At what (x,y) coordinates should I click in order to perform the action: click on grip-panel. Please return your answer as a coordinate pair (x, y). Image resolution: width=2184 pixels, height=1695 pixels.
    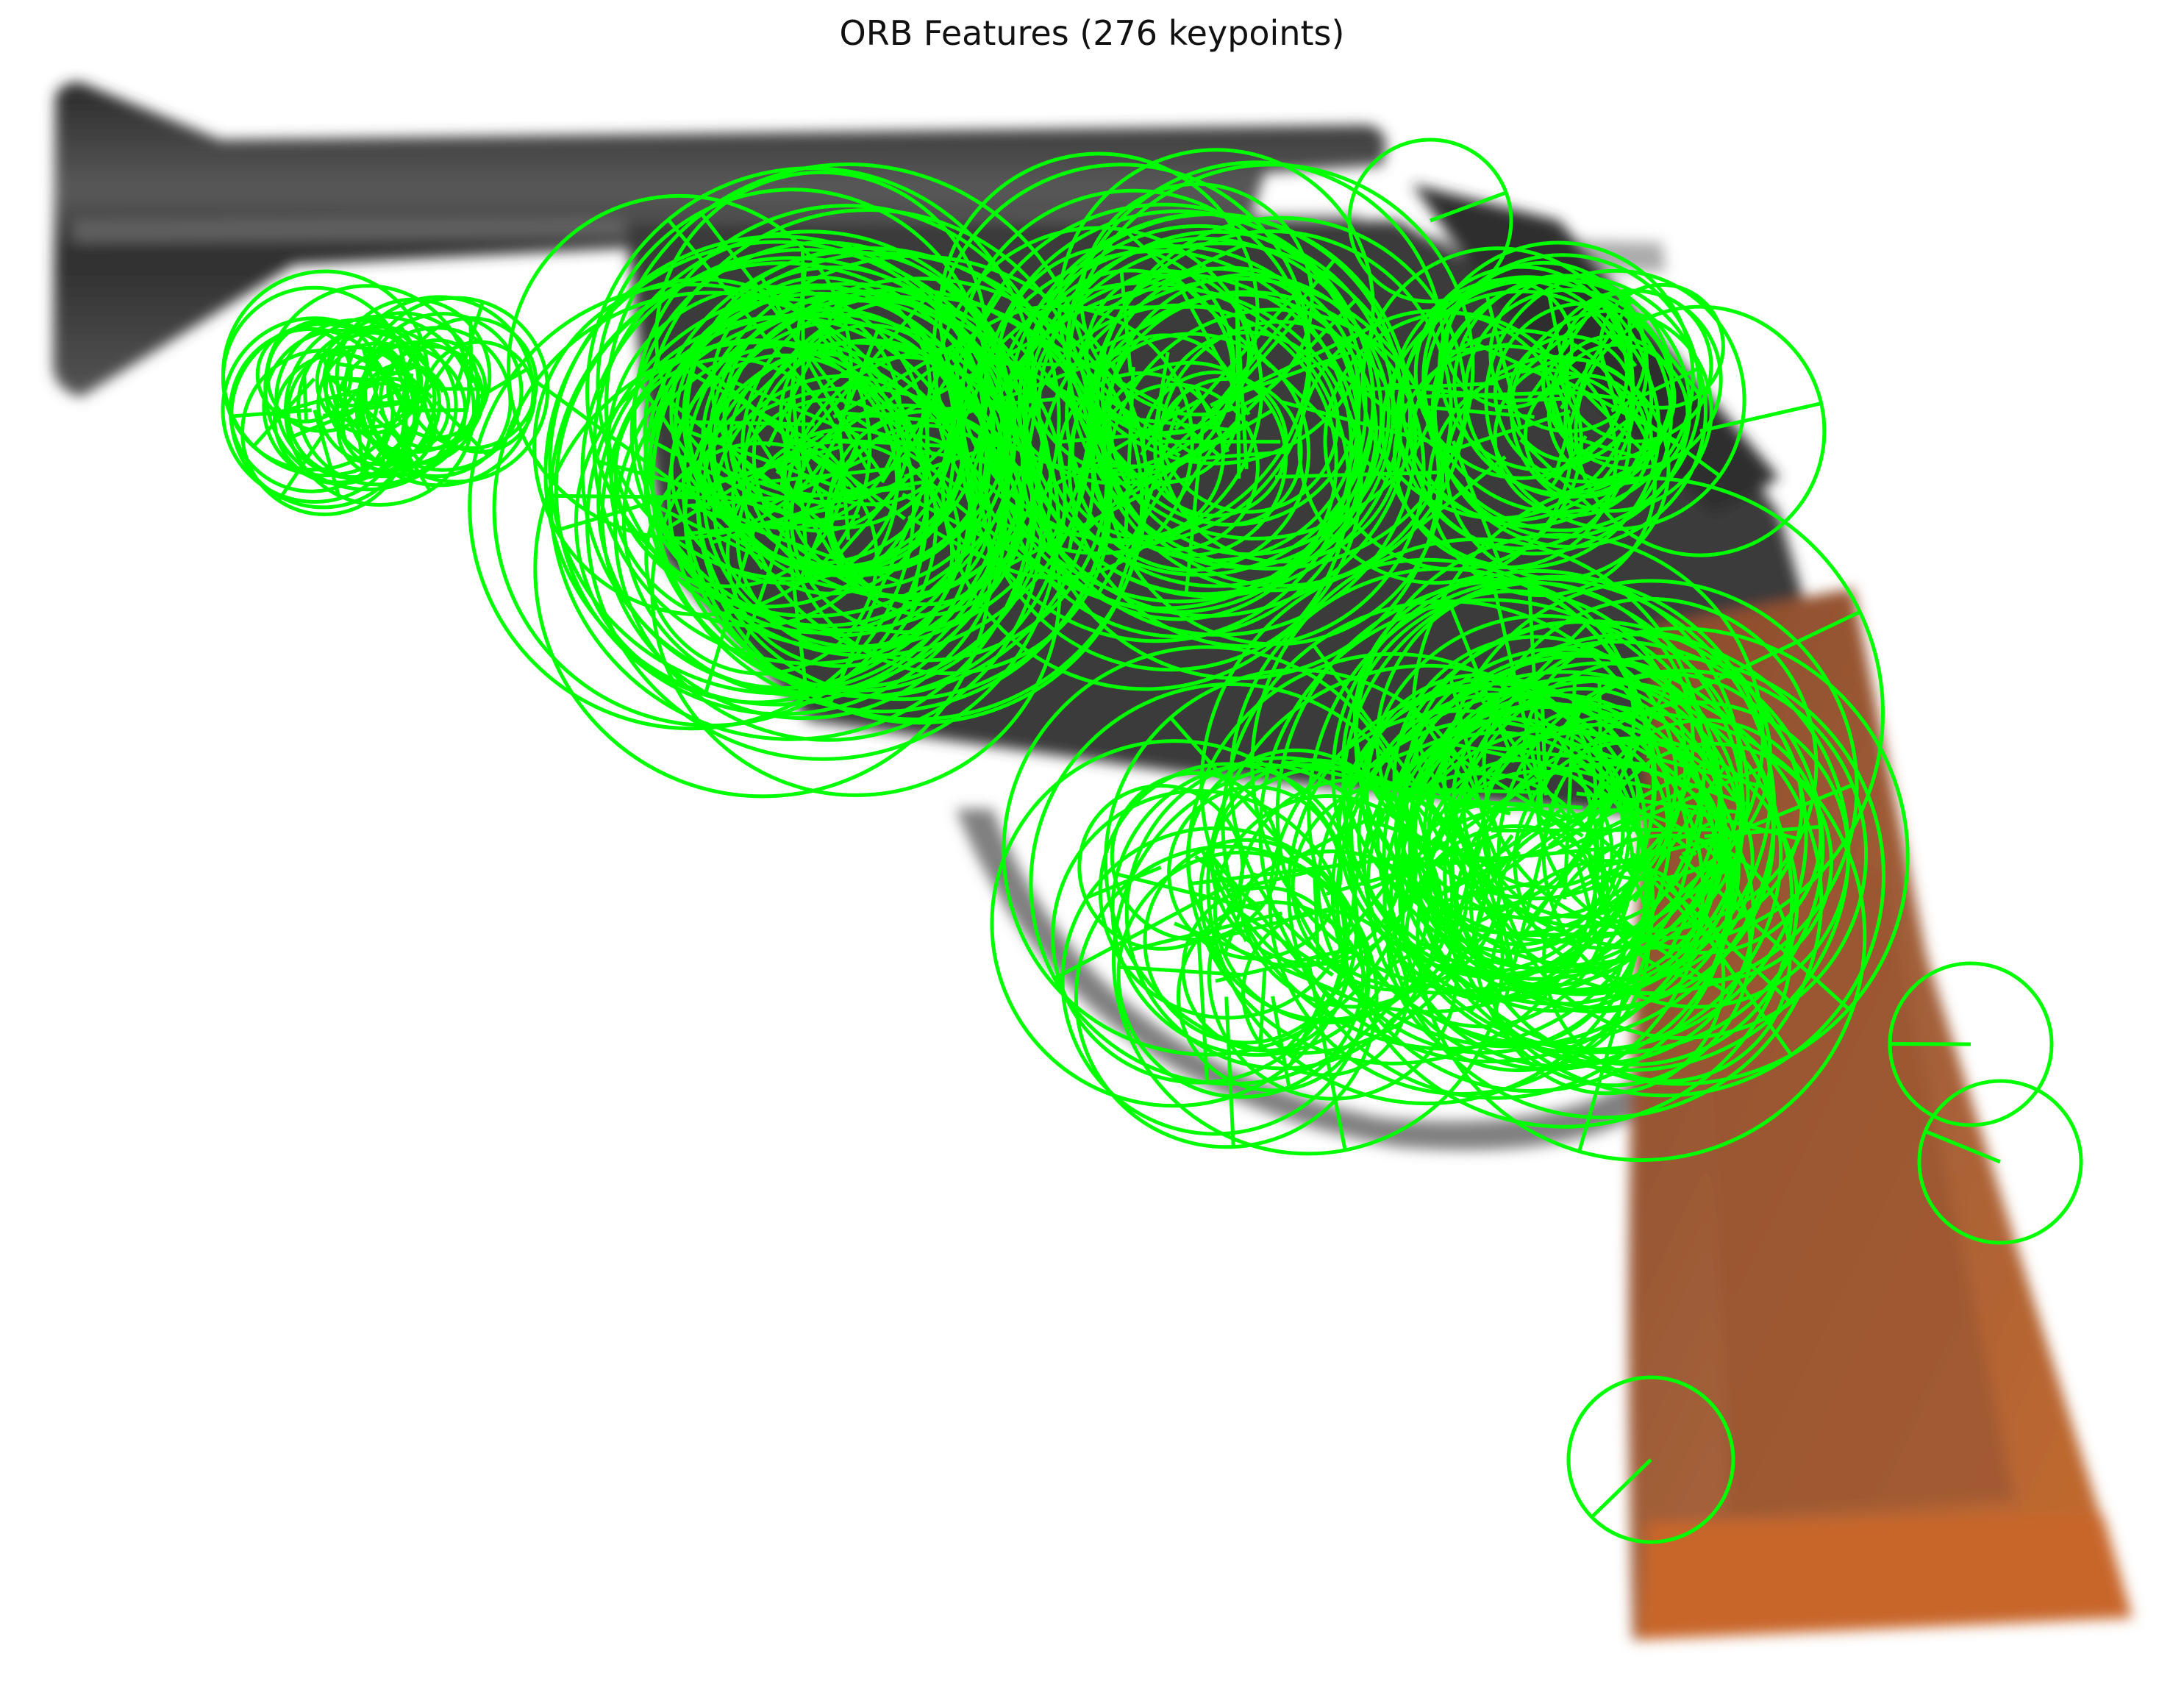
    Looking at the image, I should click on (1860, 1191).